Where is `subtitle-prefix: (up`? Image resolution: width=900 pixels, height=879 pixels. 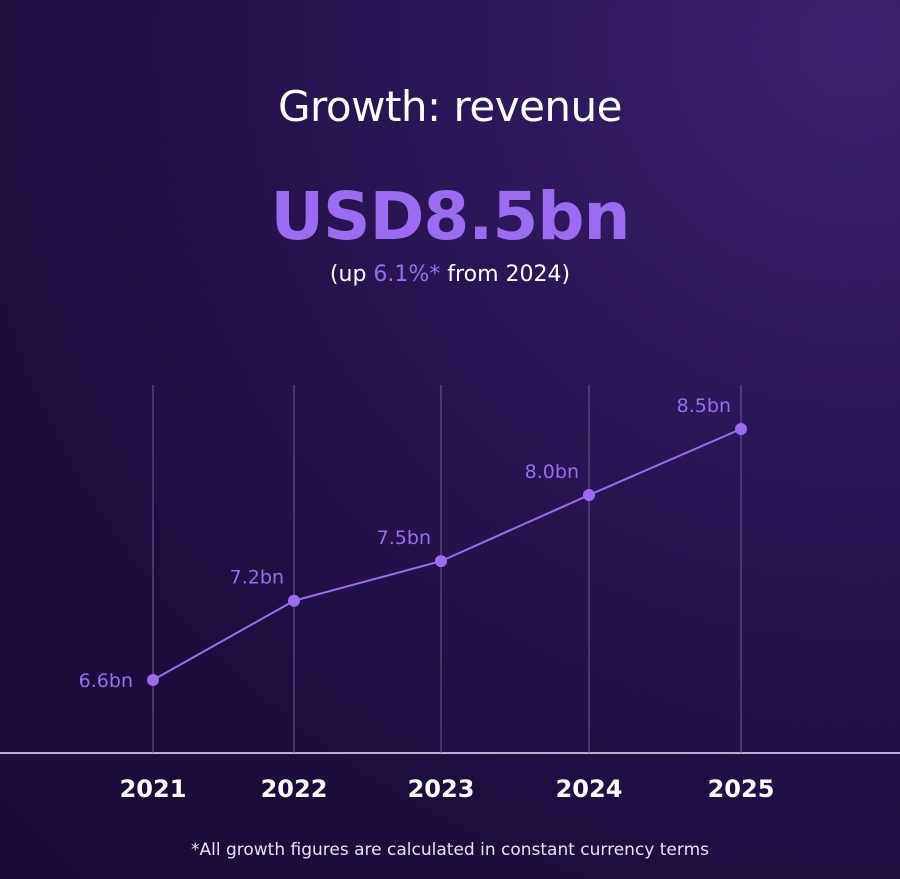
subtitle-prefix: (up is located at coordinates (351, 274).